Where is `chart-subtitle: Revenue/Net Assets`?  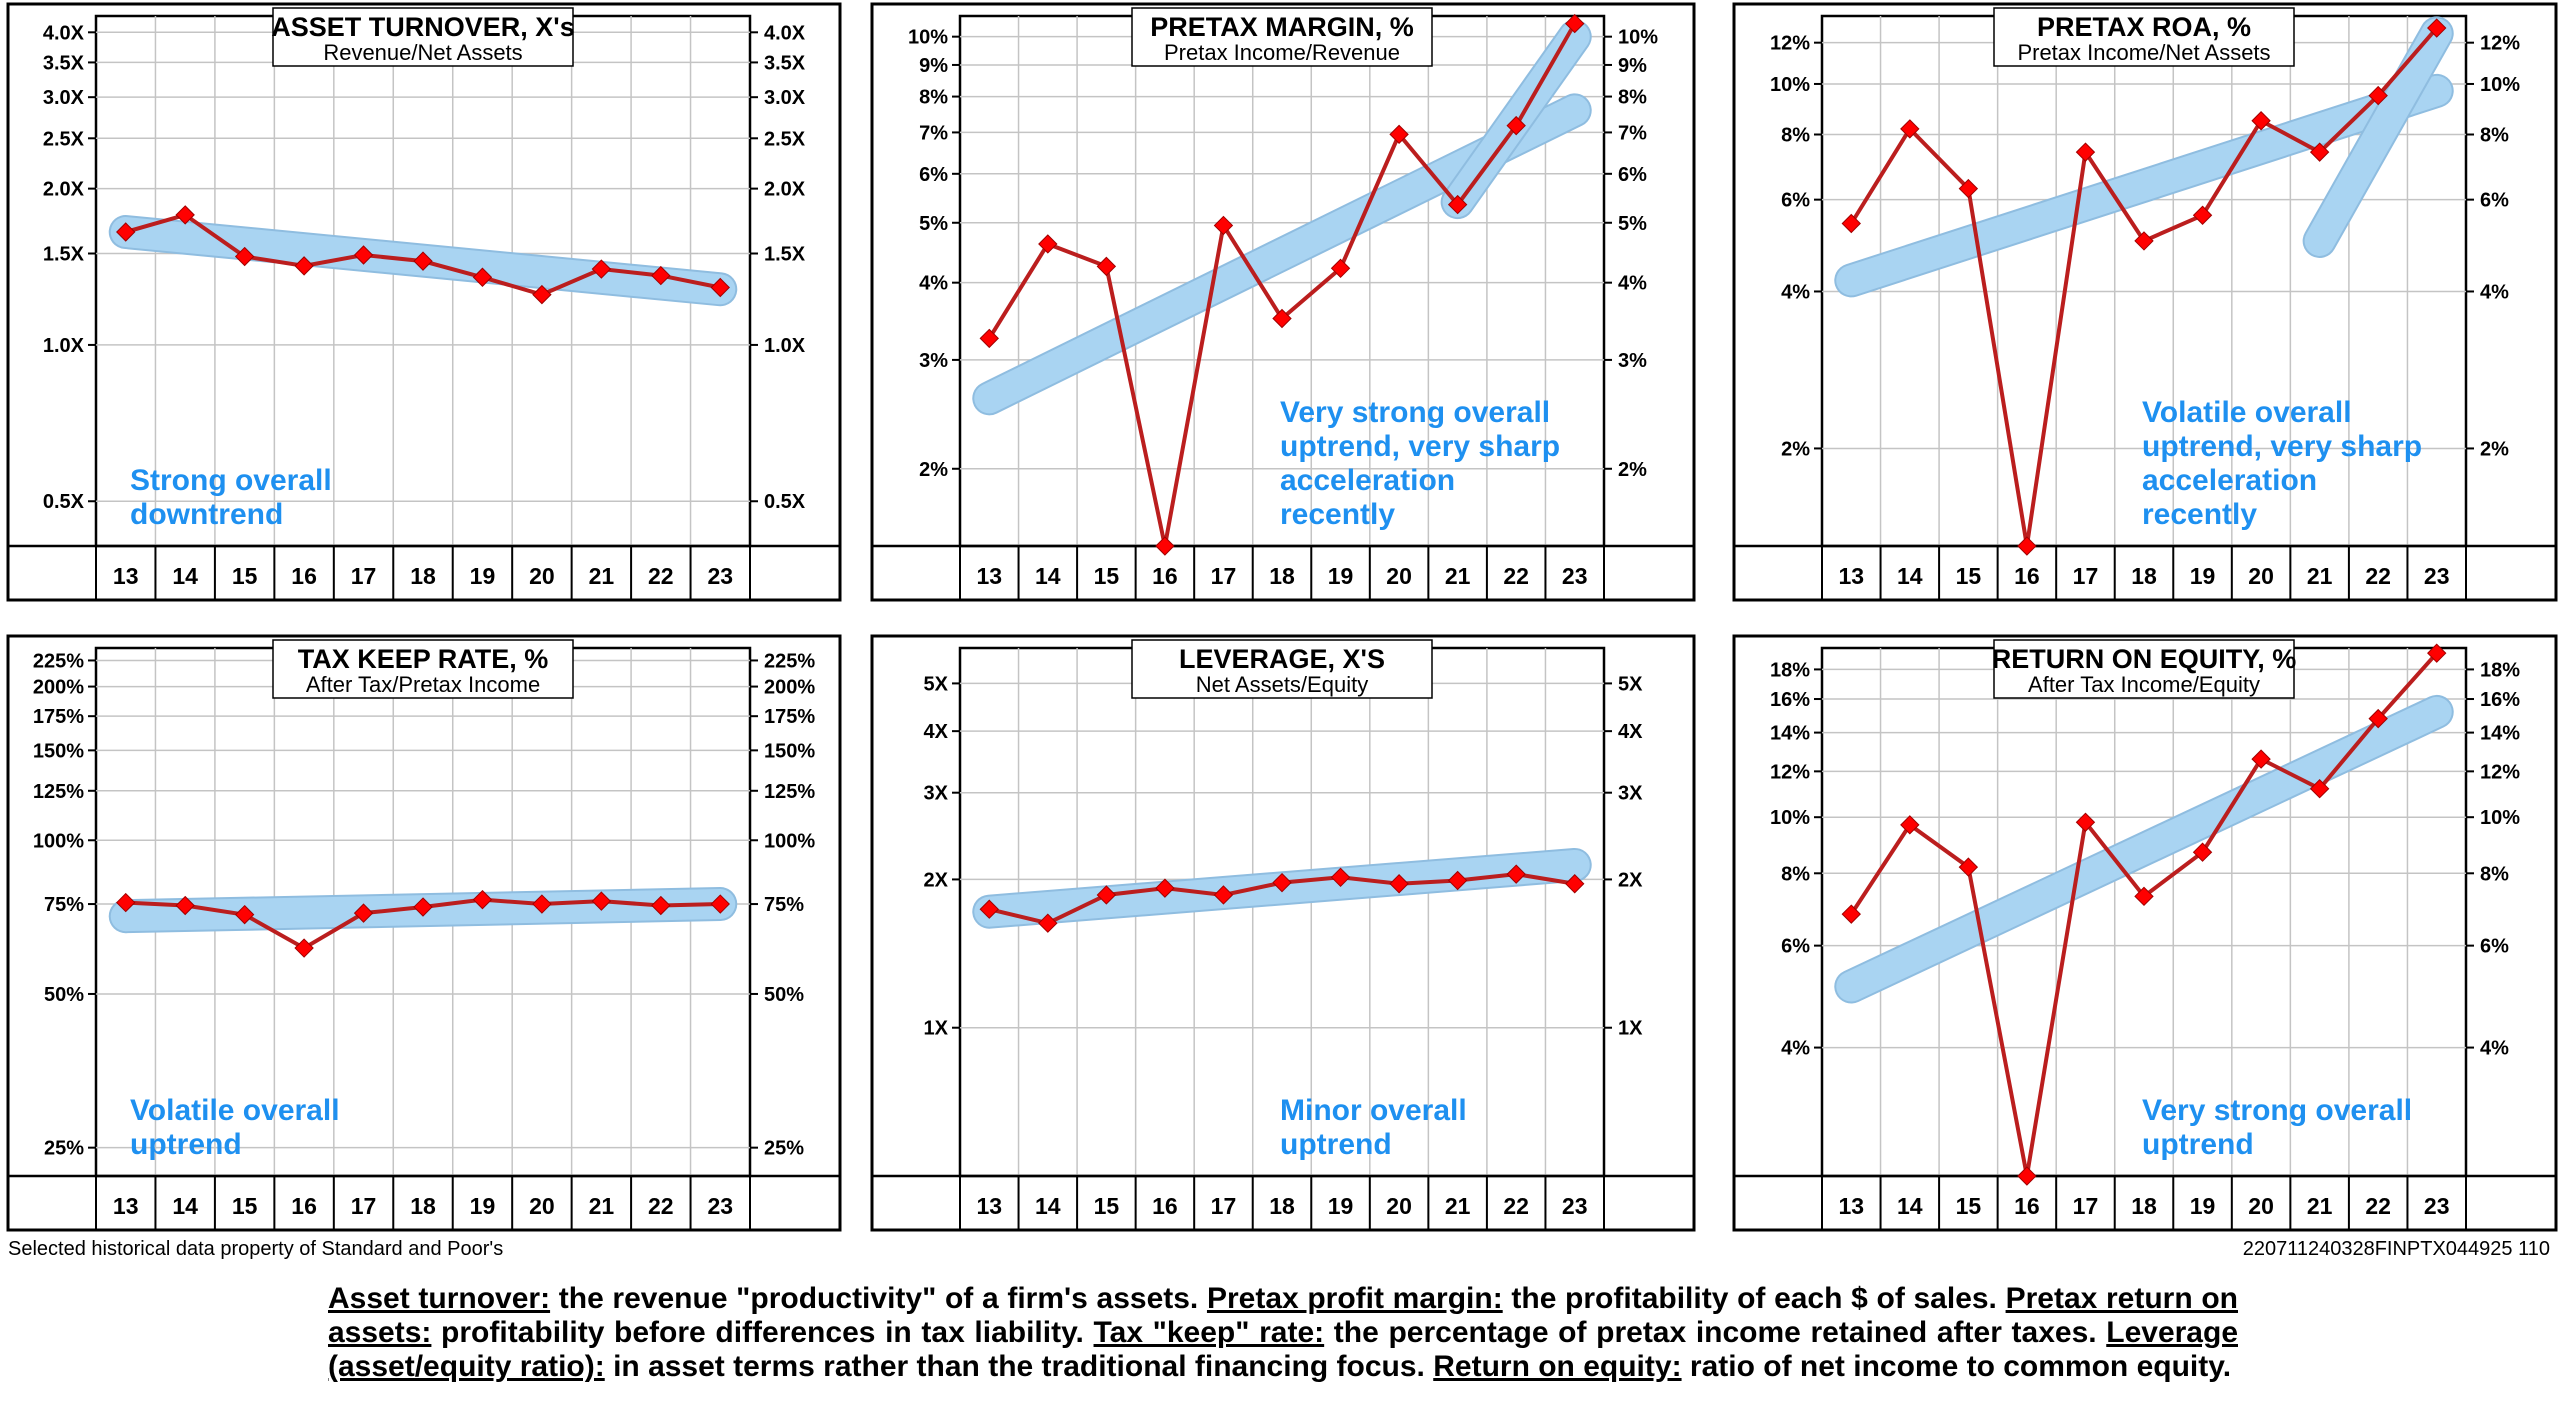 chart-subtitle: Revenue/Net Assets is located at coordinates (422, 52).